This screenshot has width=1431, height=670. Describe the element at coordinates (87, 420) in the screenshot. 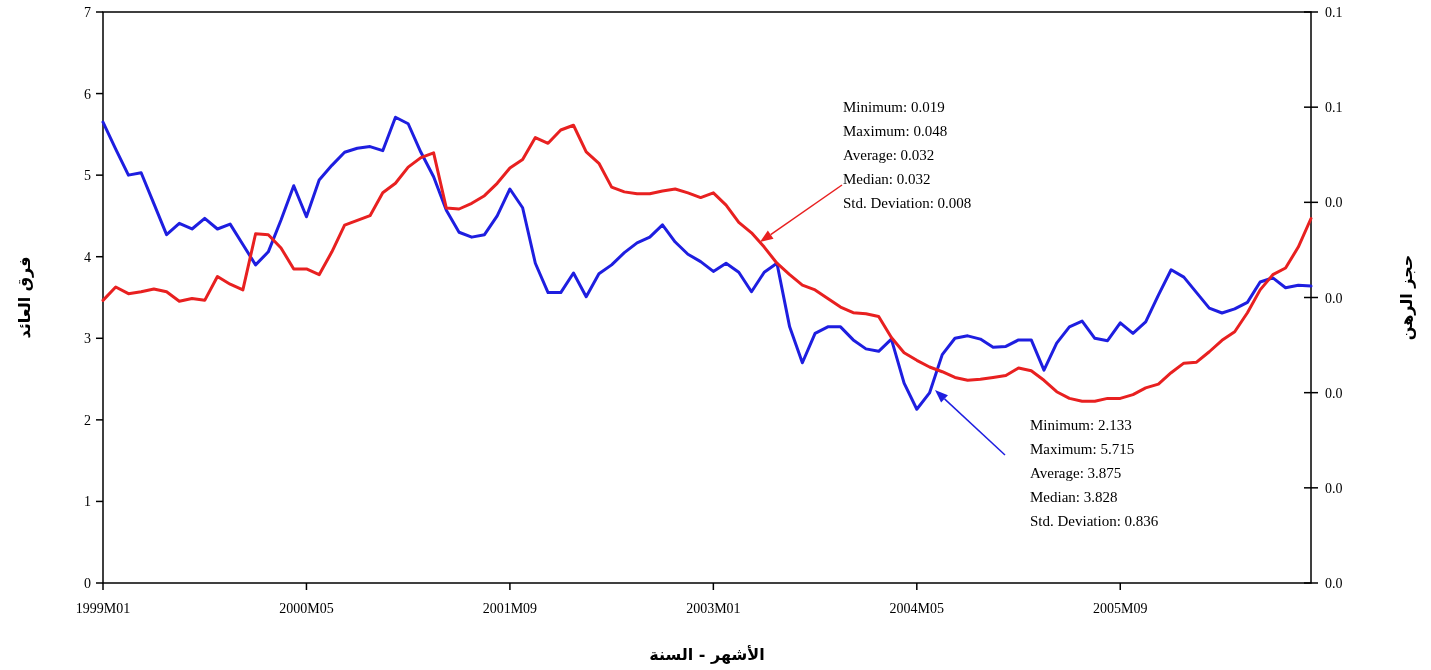

I see `y-tick-label: 2` at that location.